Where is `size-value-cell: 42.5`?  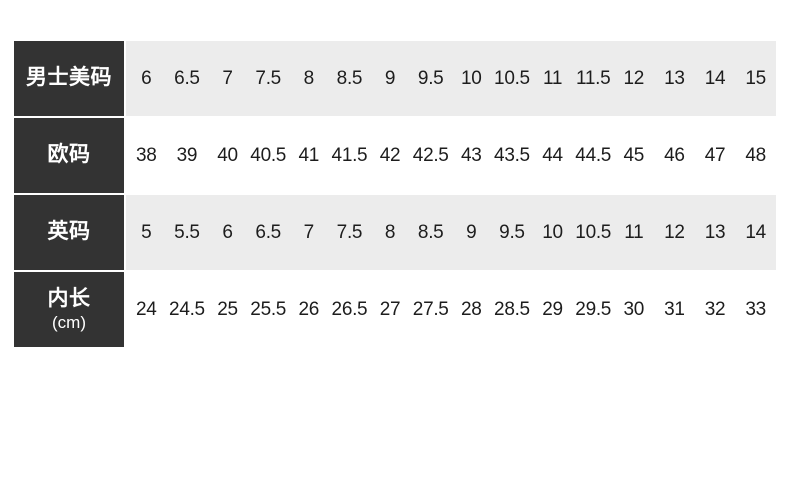
size-value-cell: 42.5 is located at coordinates (430, 155).